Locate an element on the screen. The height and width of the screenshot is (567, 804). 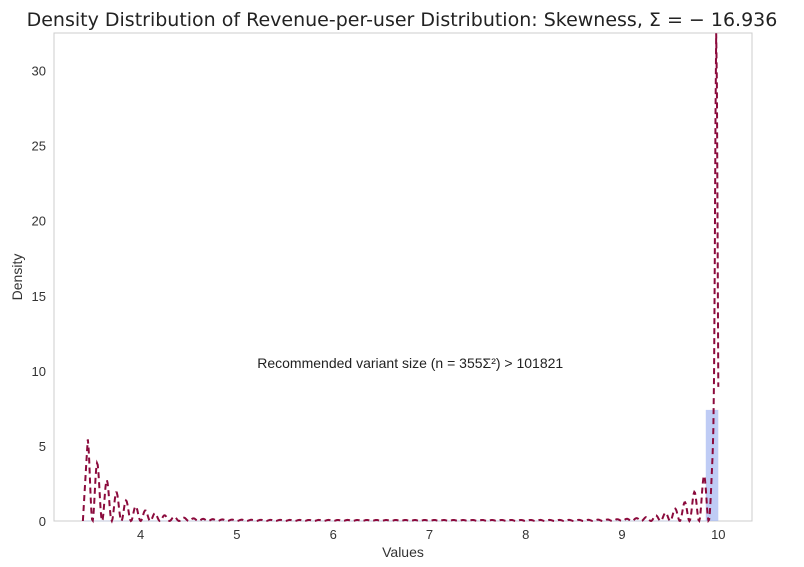
x-tick-label: 5 is located at coordinates (236, 534).